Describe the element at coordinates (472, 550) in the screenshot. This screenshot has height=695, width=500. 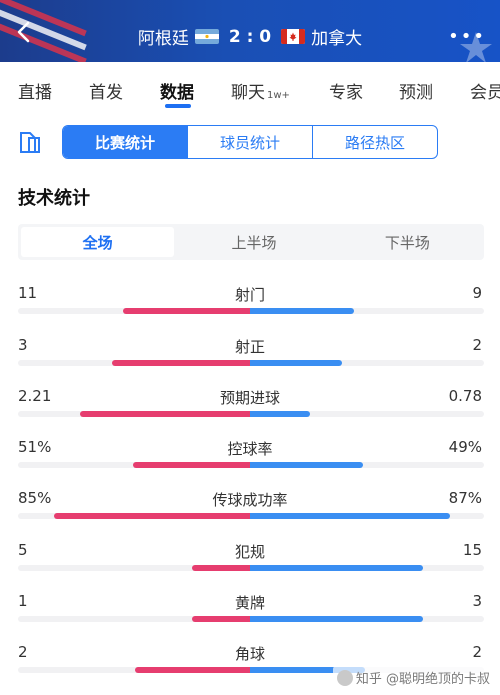
I see `away-value: 15` at that location.